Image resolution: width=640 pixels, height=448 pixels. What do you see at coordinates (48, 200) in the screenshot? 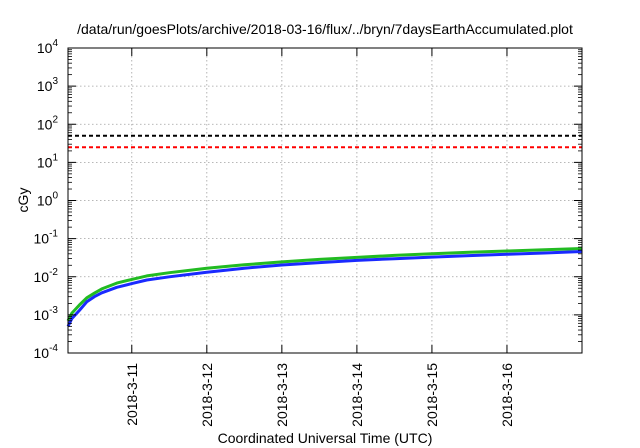
I see `y-tick-label: 10⁰` at bounding box center [48, 200].